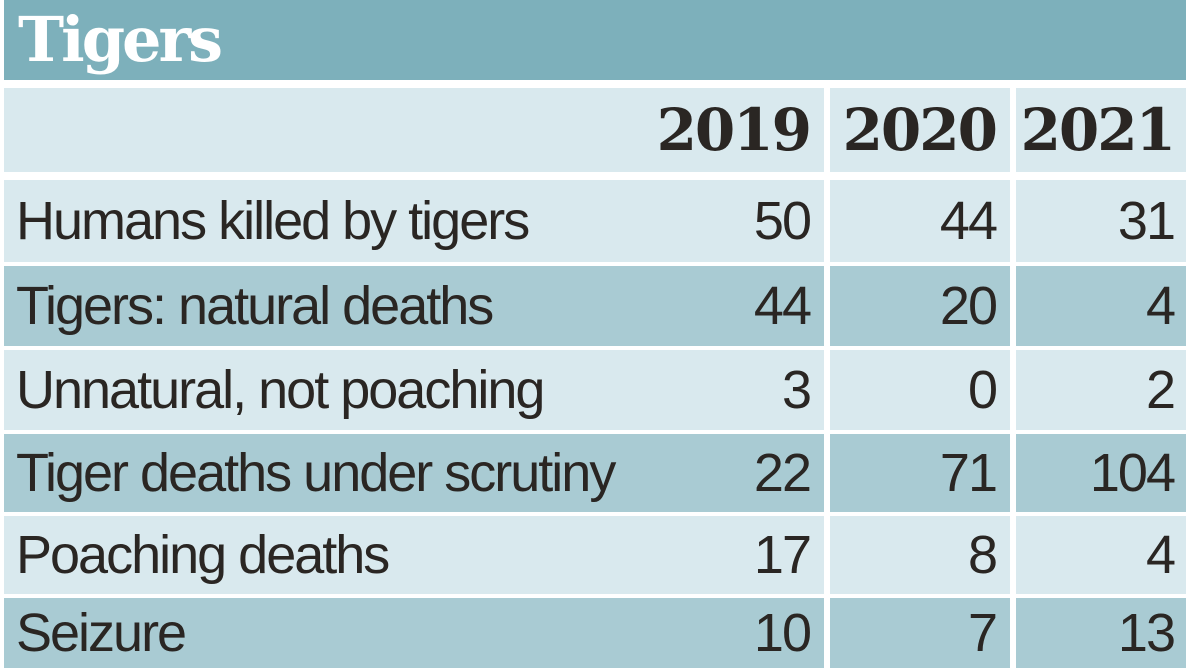 The image size is (1190, 668). I want to click on value-2020: 7, so click(982, 633).